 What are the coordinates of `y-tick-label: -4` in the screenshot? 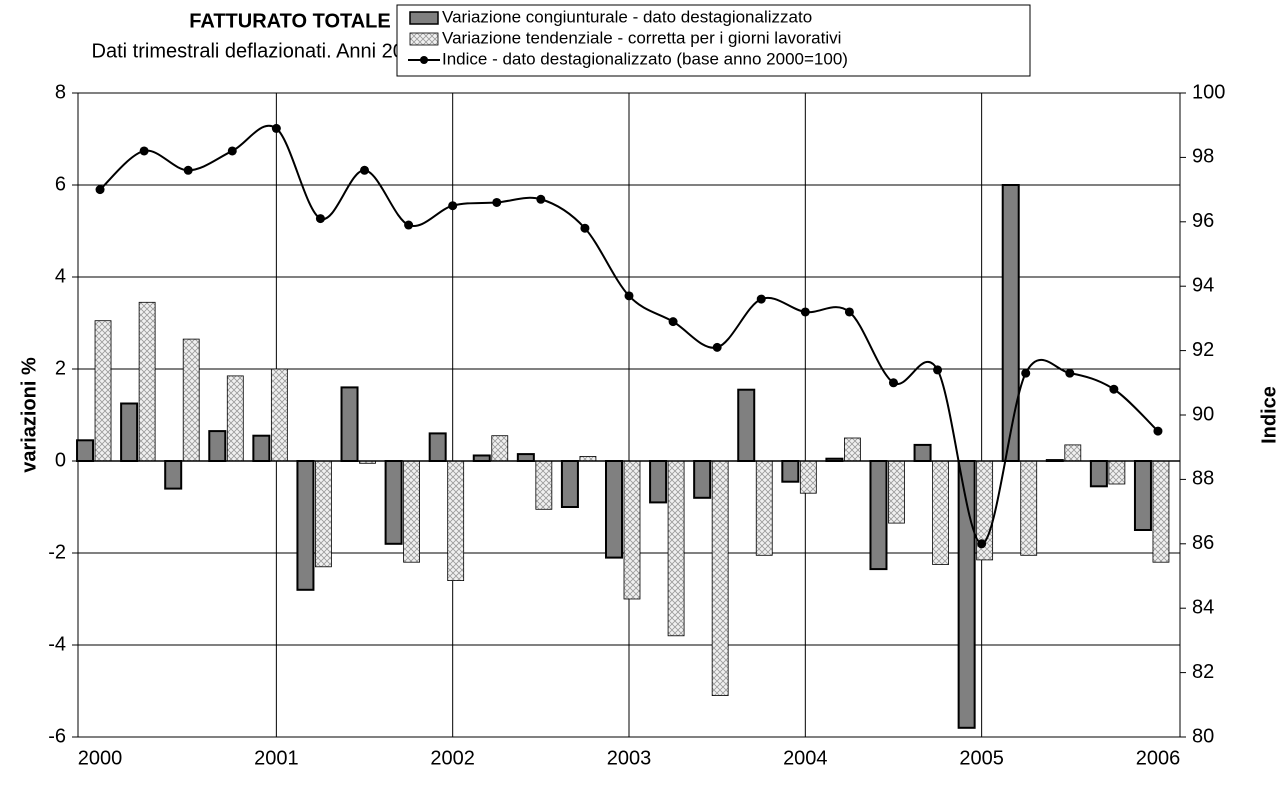 It's located at (57, 644).